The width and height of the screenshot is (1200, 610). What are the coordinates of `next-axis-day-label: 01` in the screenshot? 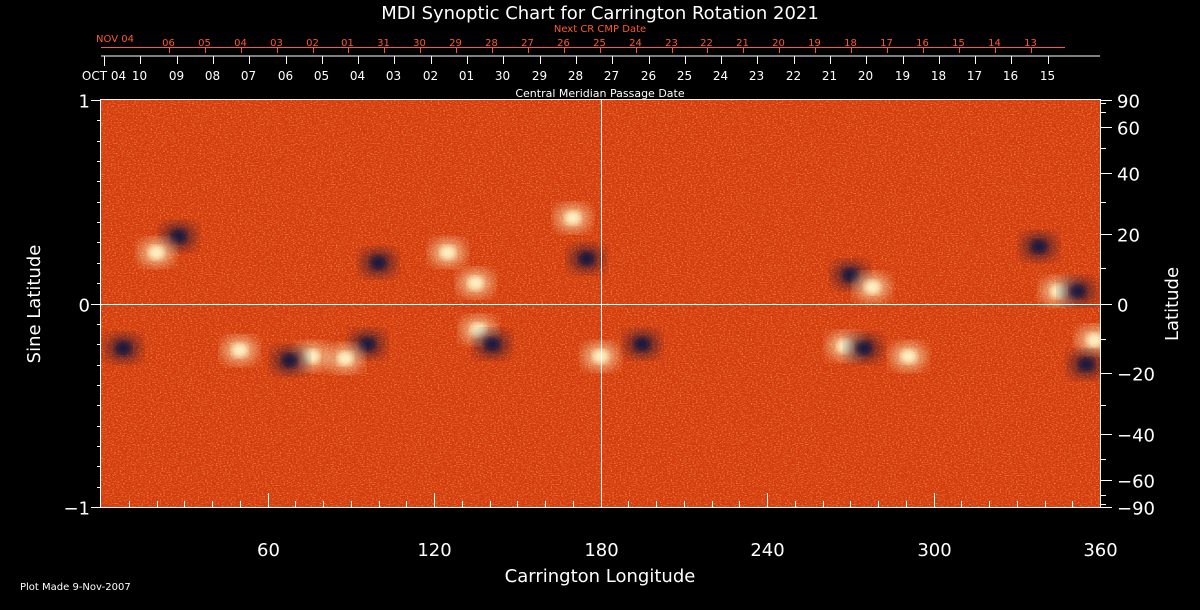 It's located at (347, 43).